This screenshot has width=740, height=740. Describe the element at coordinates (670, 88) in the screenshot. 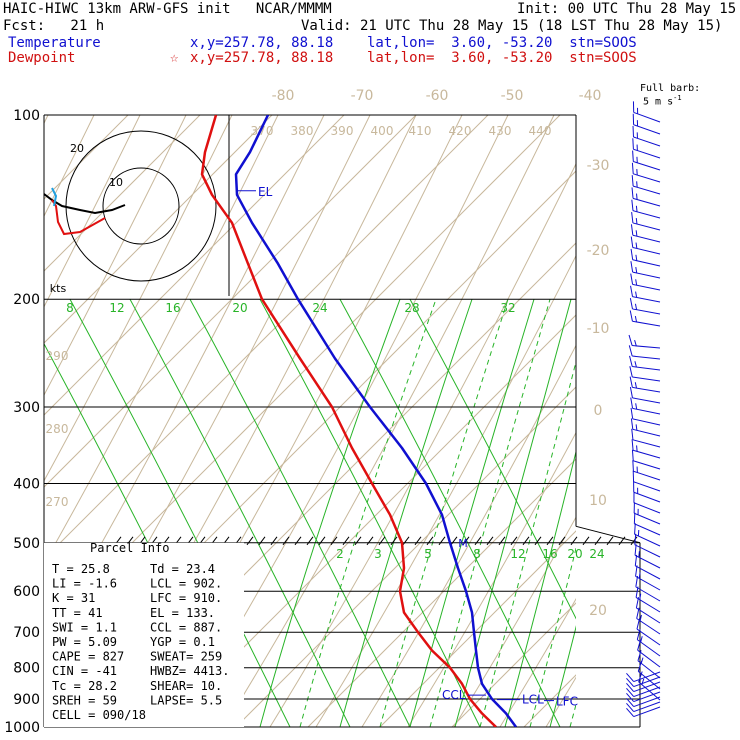

I see `full-barb-label: Full barb:` at that location.